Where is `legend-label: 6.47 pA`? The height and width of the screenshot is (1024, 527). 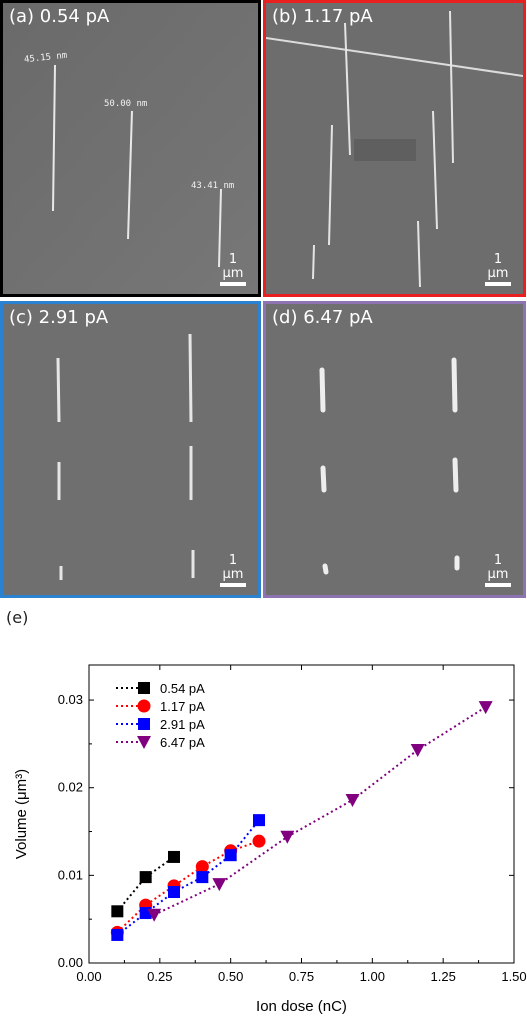 legend-label: 6.47 pA is located at coordinates (182, 742).